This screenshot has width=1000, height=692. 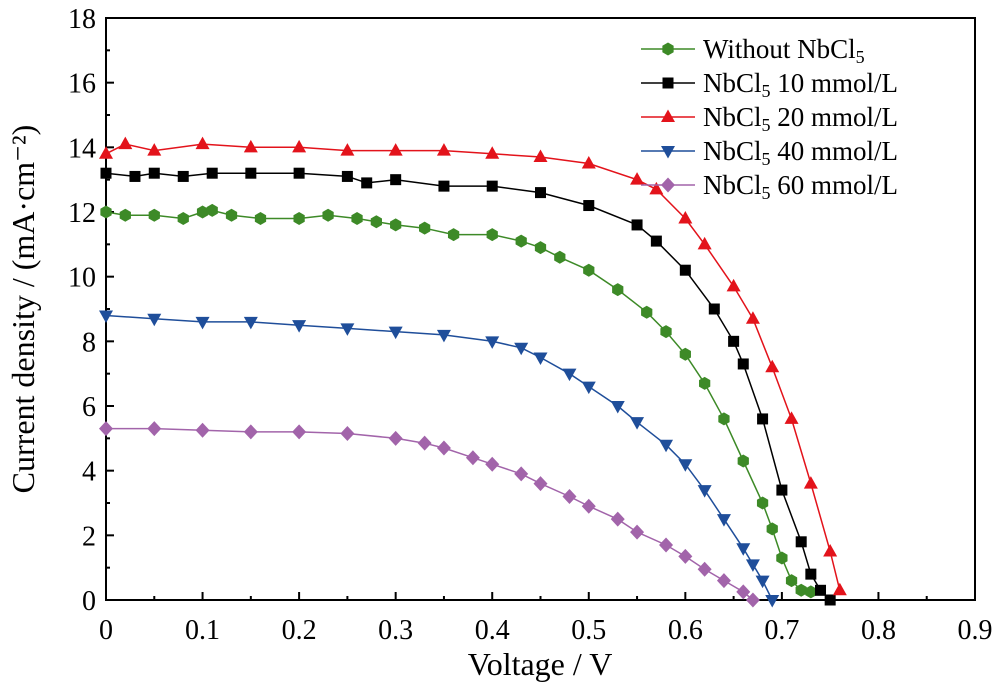 What do you see at coordinates (23, 309) in the screenshot?
I see `y-axis-label: Current density / (mA·cm⁻²)` at bounding box center [23, 309].